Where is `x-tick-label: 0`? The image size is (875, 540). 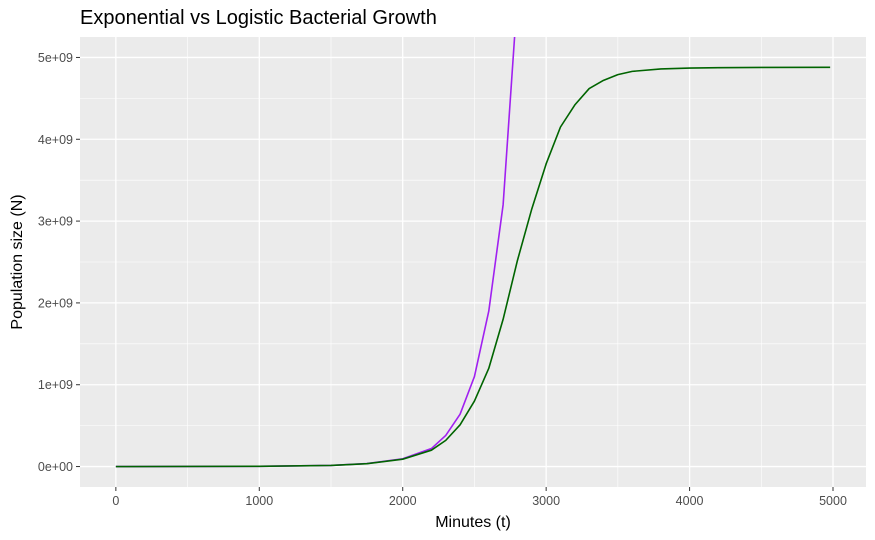
x-tick-label: 0 is located at coordinates (115, 501).